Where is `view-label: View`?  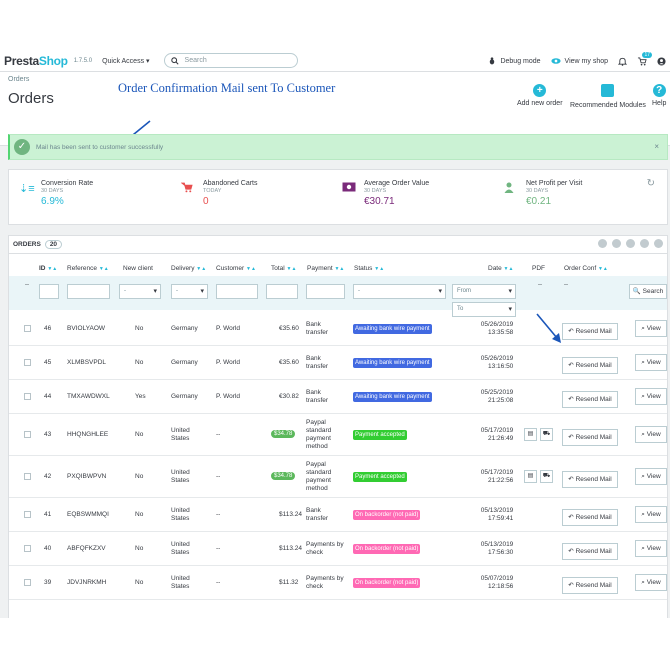 view-label: View is located at coordinates (653, 476).